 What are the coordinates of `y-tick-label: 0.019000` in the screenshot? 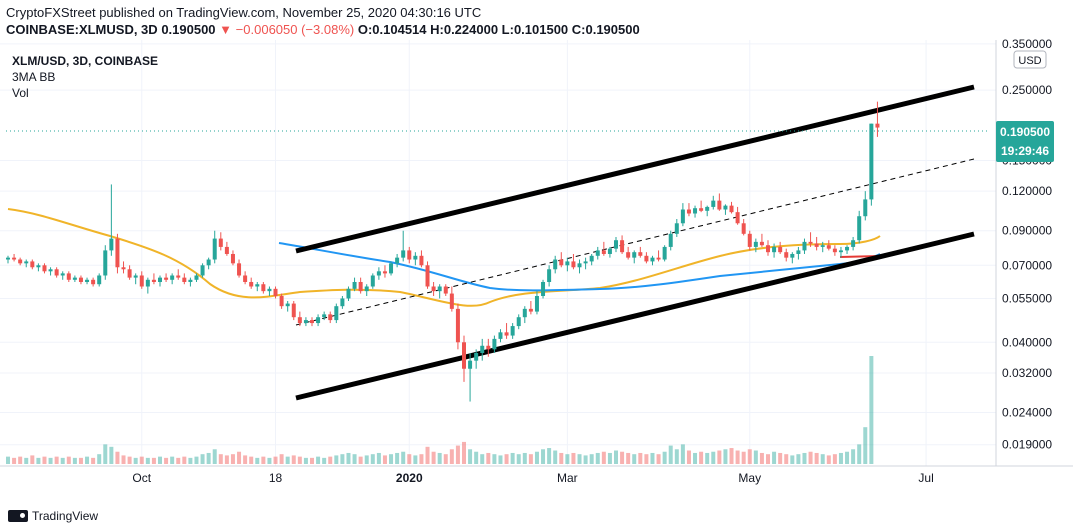 It's located at (1027, 445).